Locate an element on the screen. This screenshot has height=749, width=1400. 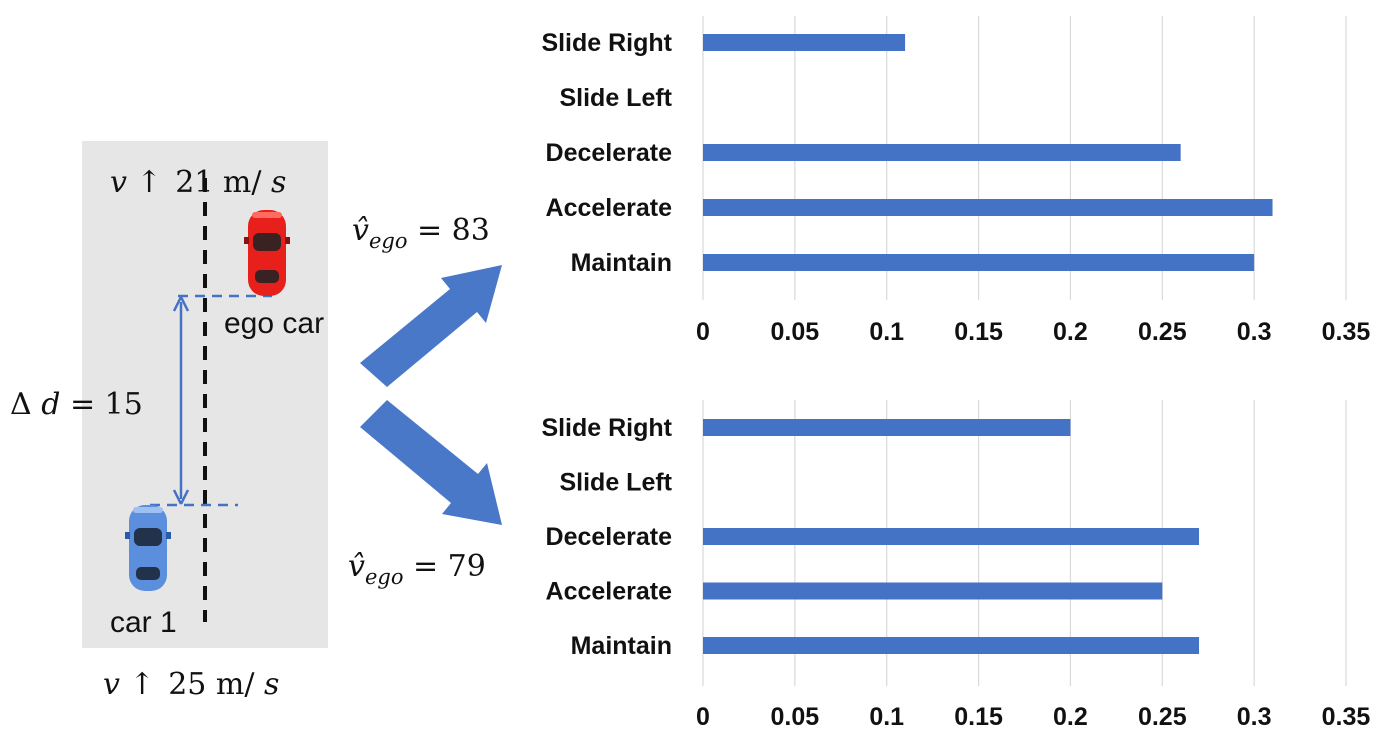
car1-label: car 1 is located at coordinates (143, 622).